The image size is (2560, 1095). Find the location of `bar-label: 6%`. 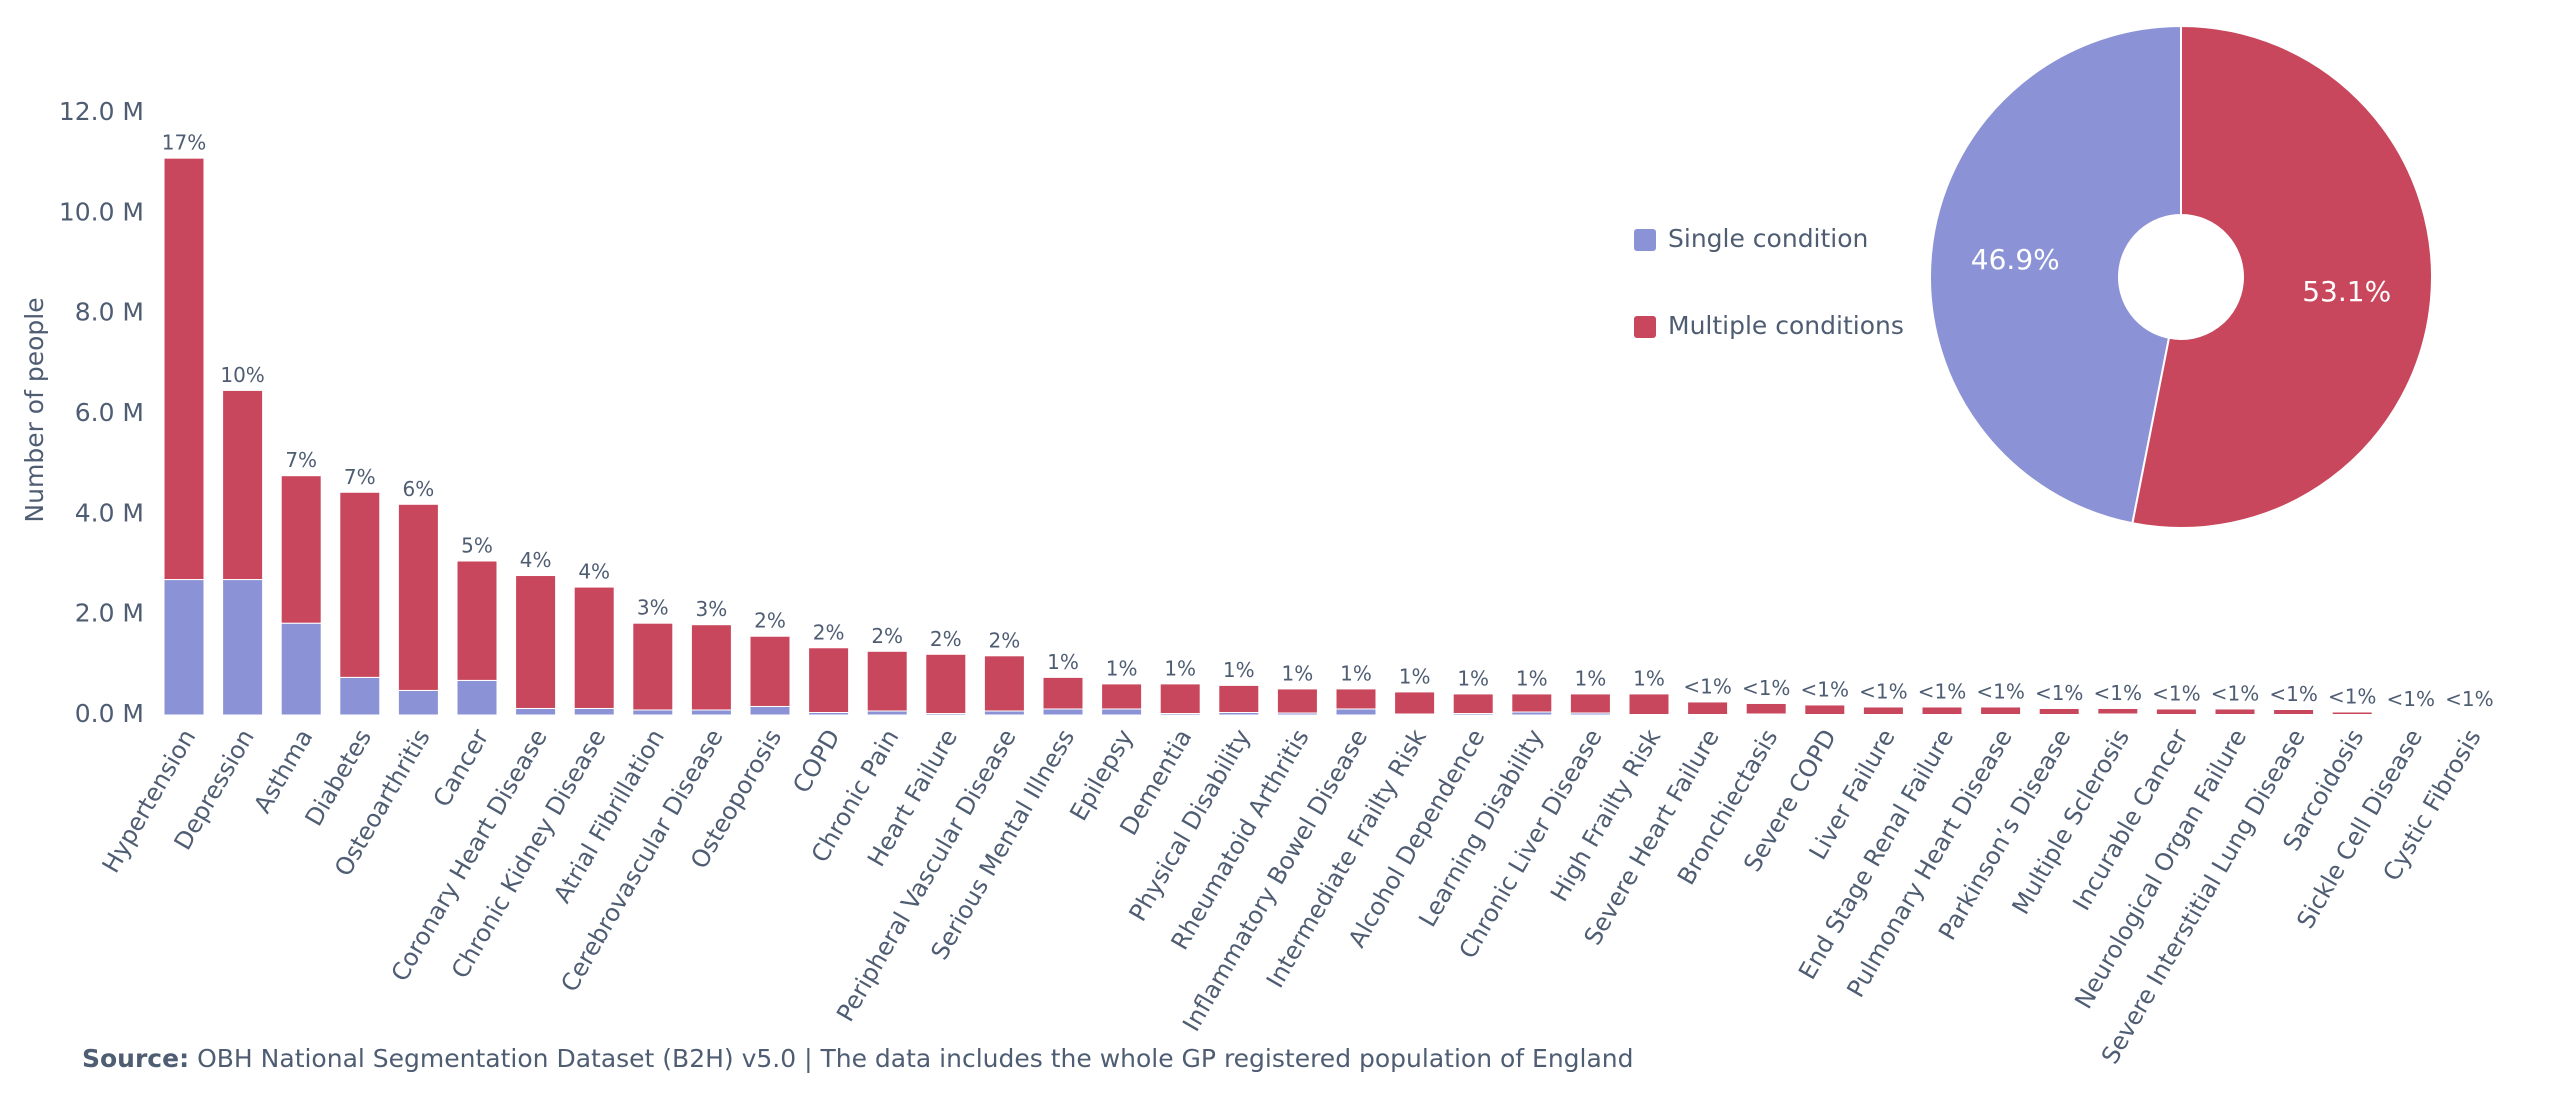

bar-label: 6% is located at coordinates (419, 489).